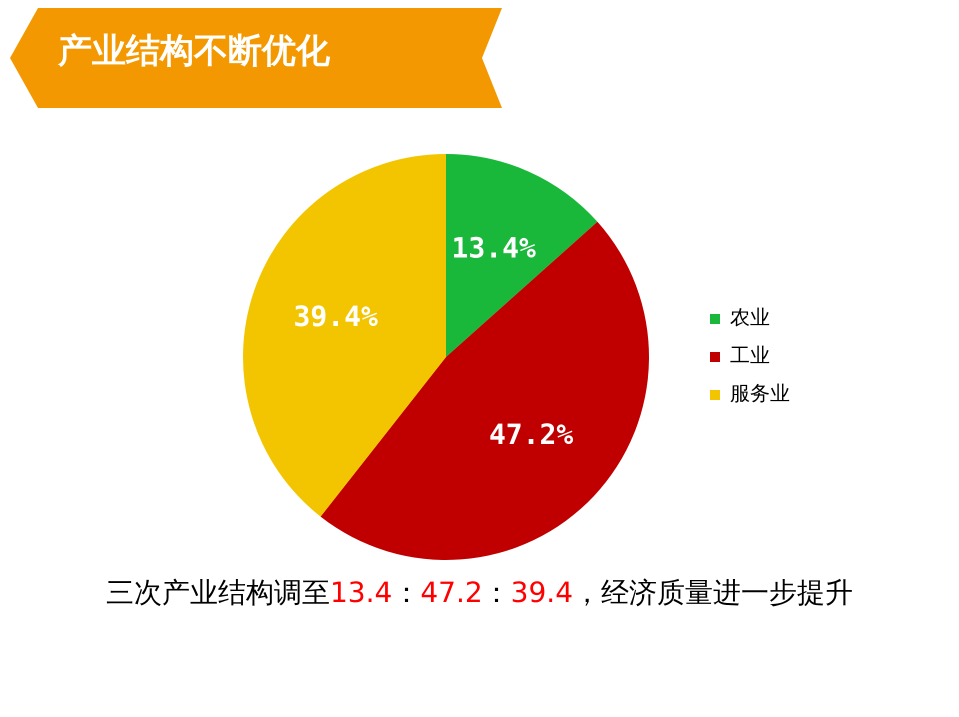 The image size is (959, 717). Describe the element at coordinates (494, 248) in the screenshot. I see `data-label: 13.4%` at that location.